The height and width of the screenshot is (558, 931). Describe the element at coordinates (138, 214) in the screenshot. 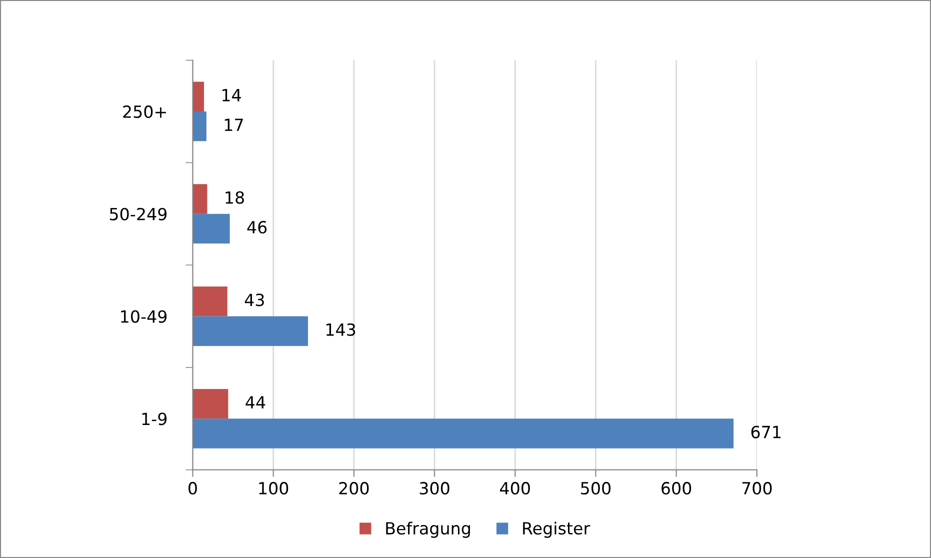

I see `y-tick-label: 50-249` at that location.